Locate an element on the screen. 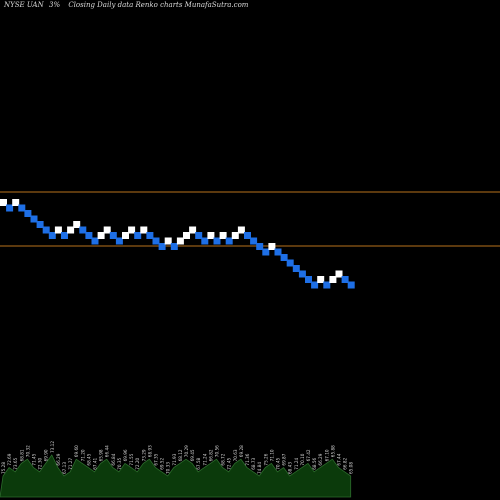 This screenshot has height=500, width=500. volume-value-label: 70.33 is located at coordinates (168, 468).